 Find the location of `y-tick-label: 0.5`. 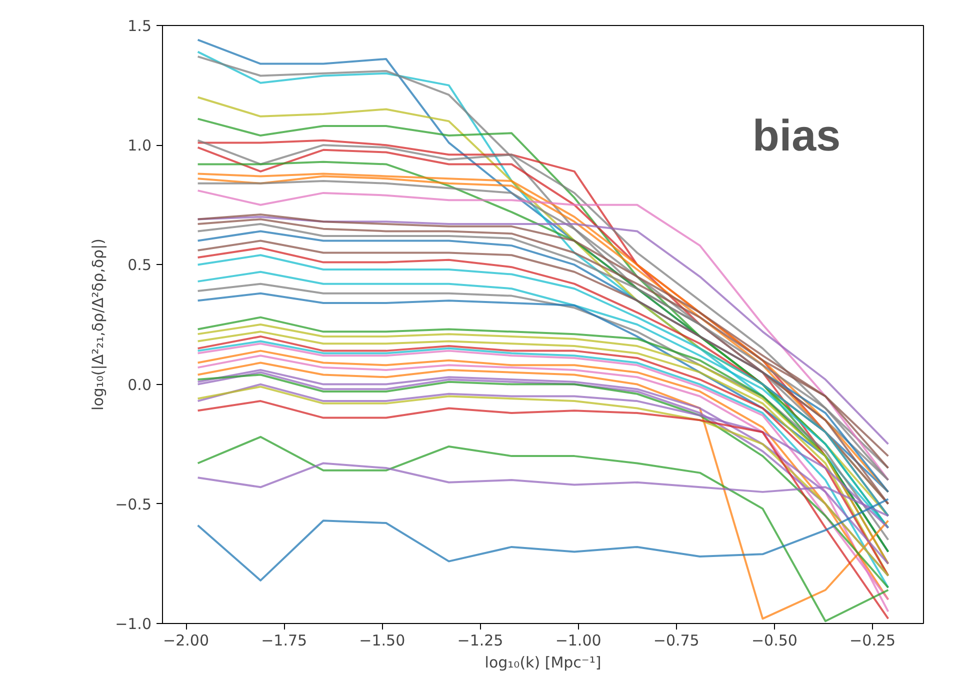

y-tick-label: 0.5 is located at coordinates (140, 265).